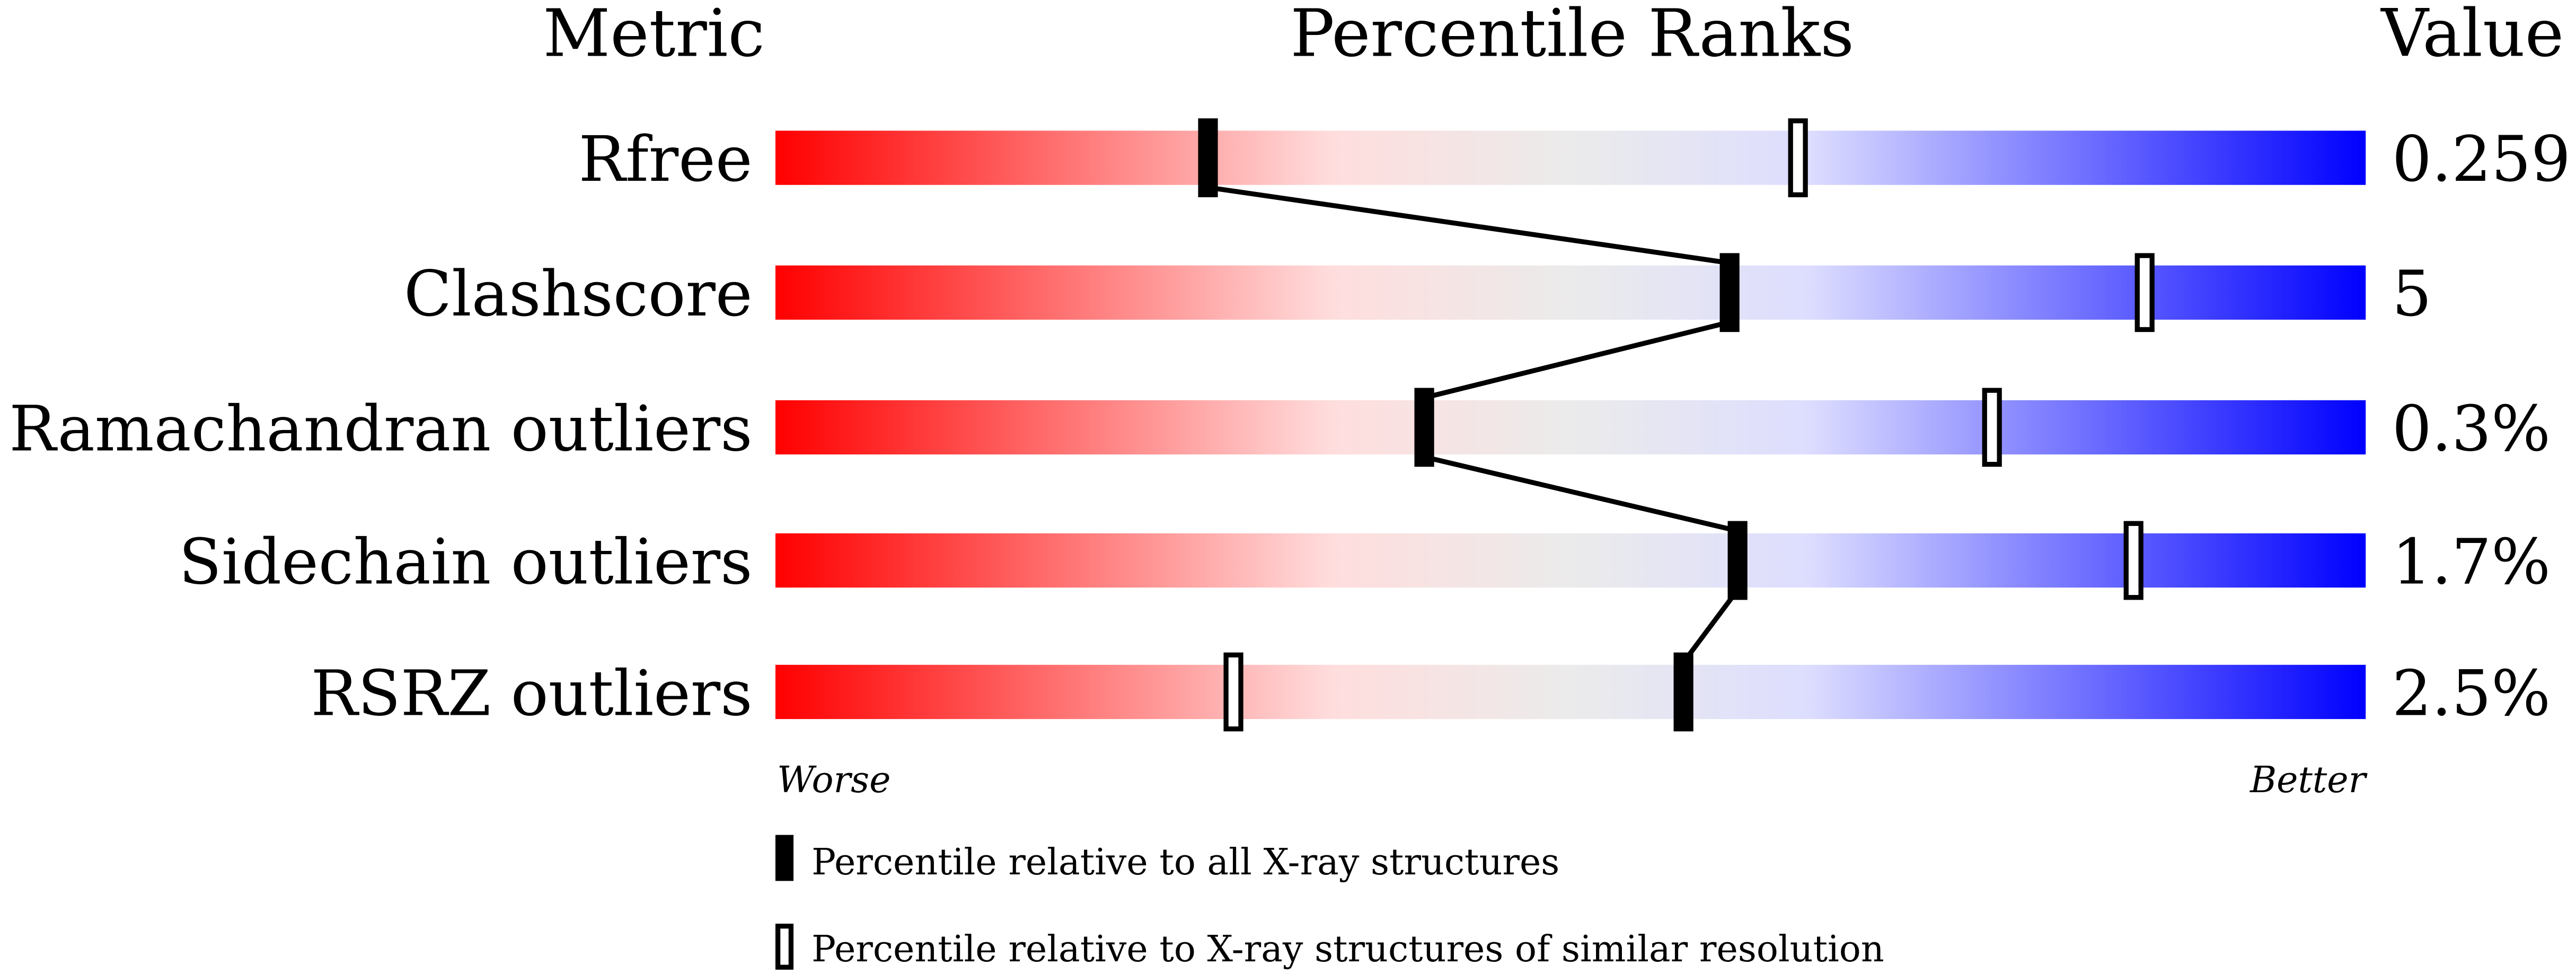 This screenshot has width=2576, height=973. Describe the element at coordinates (578, 294) in the screenshot. I see `metric-label: Clashscore` at that location.